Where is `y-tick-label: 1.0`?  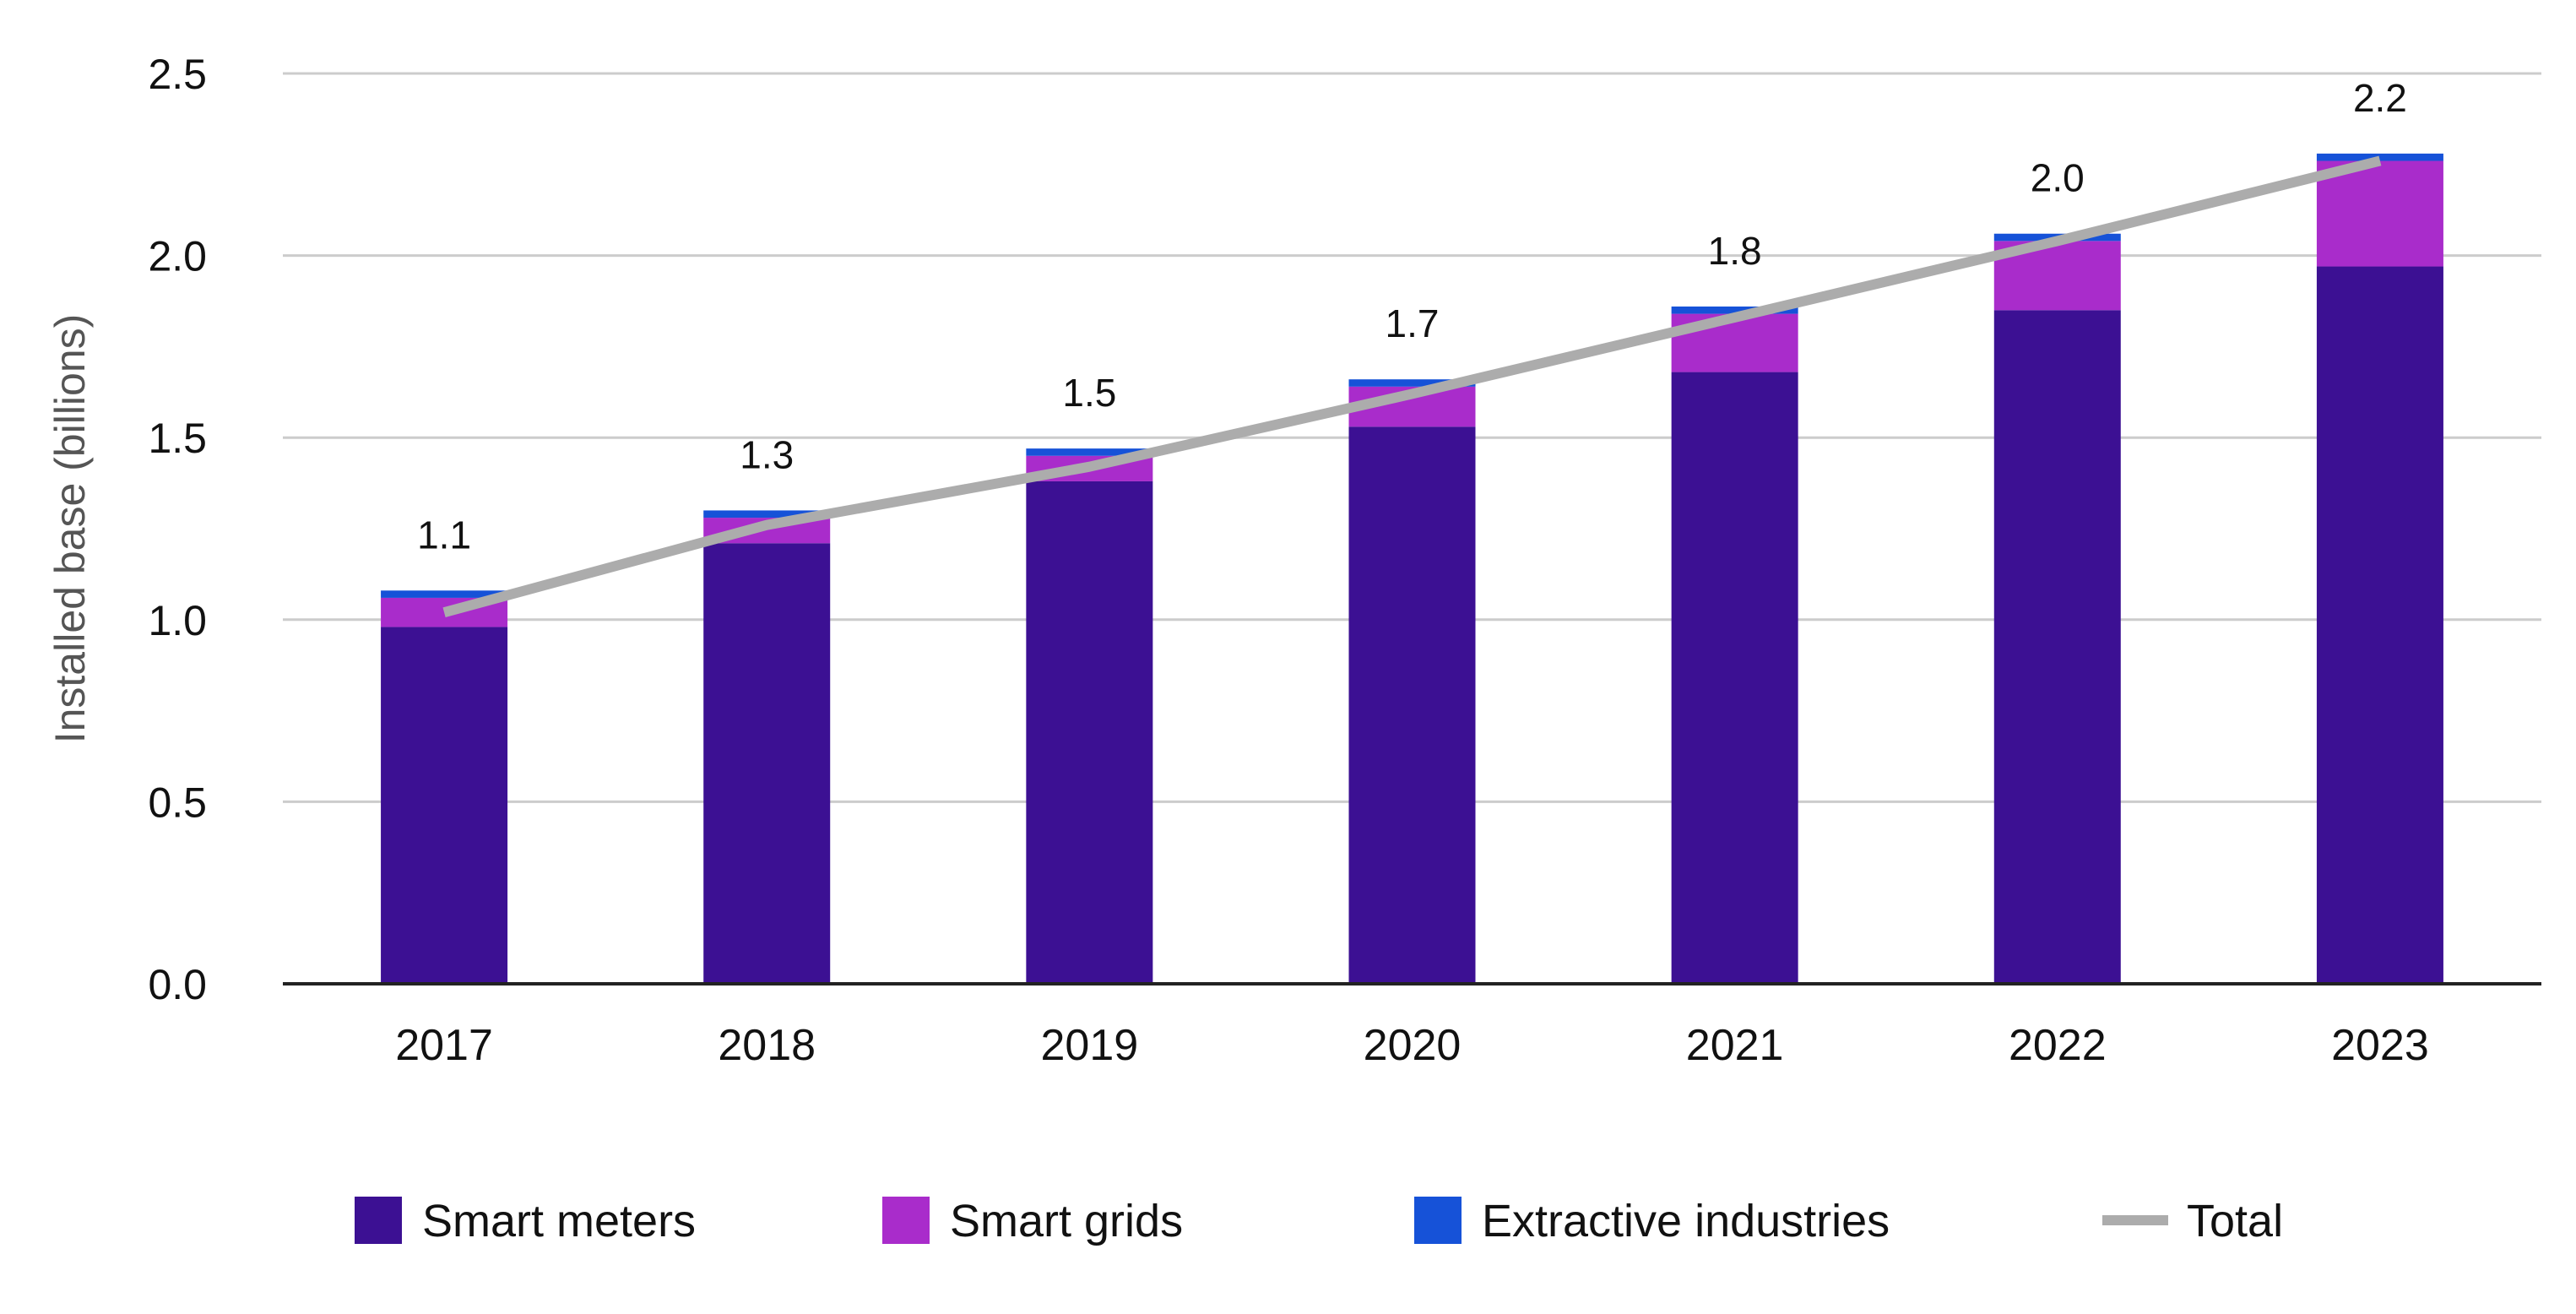 y-tick-label: 1.0 is located at coordinates (177, 620).